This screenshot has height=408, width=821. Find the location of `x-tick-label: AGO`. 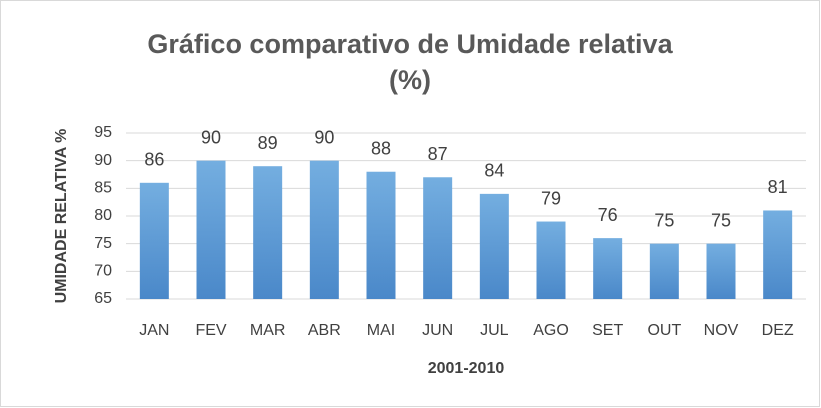

x-tick-label: AGO is located at coordinates (551, 330).